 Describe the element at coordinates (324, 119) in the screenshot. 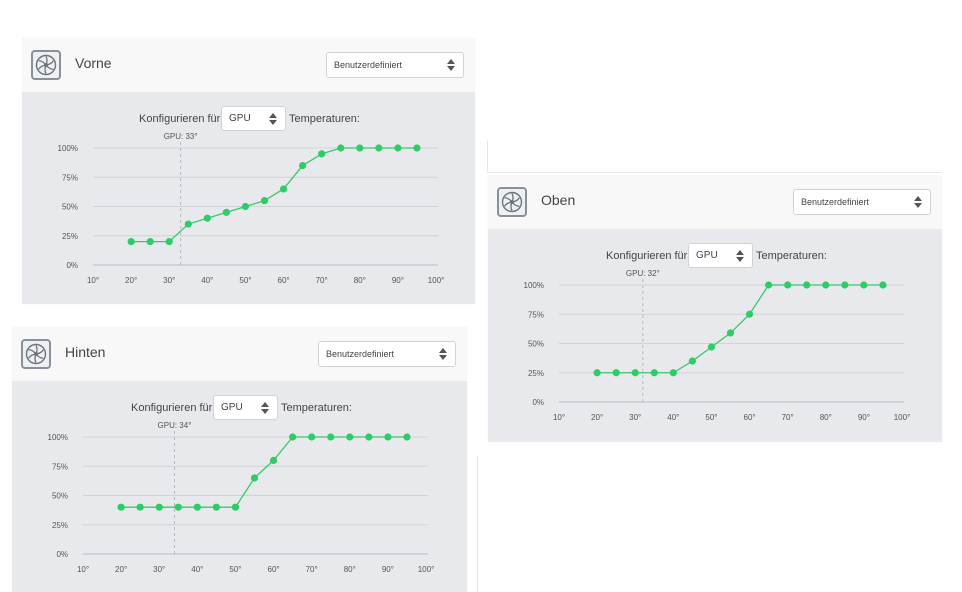

I see `configure-suffix: Temperaturen:` at that location.